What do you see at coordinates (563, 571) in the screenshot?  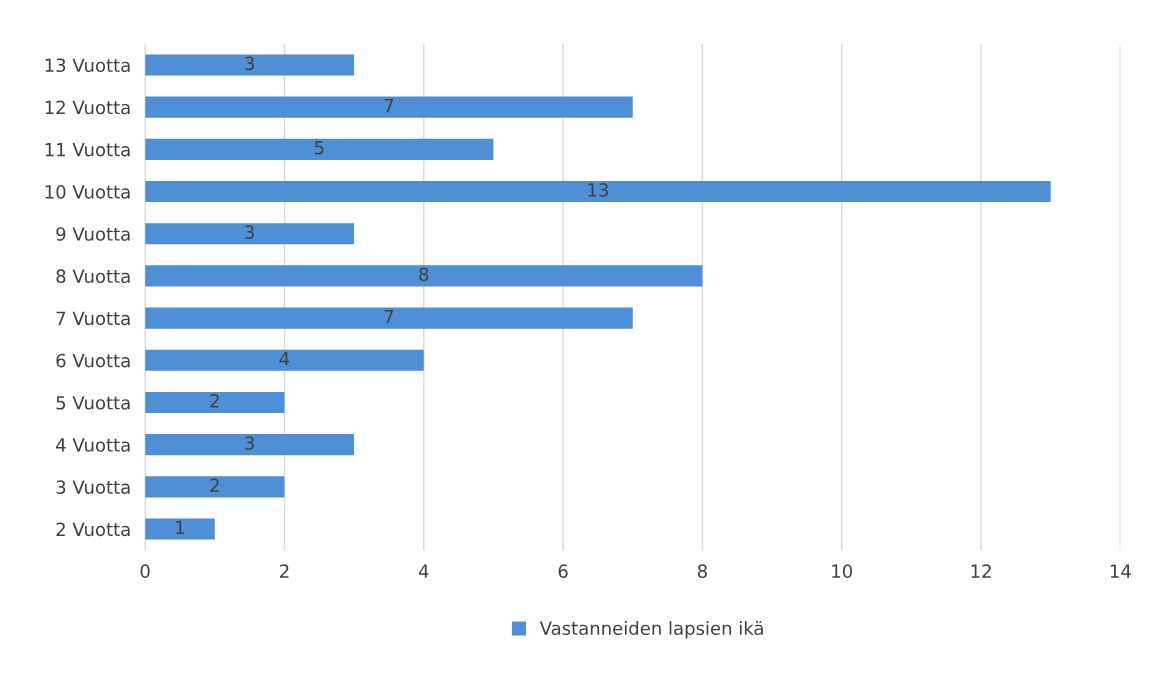 I see `x-tick-label: 6` at bounding box center [563, 571].